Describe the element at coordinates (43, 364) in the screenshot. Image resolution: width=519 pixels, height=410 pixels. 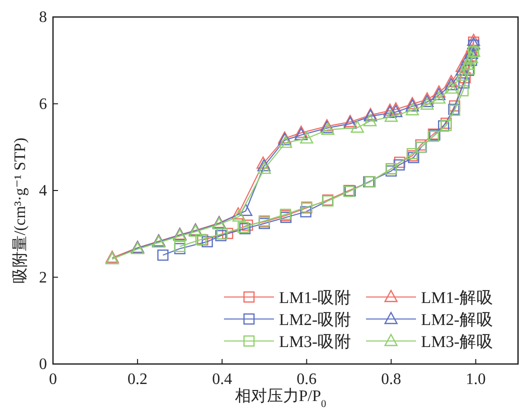
I see `y-tick-label: 0` at that location.